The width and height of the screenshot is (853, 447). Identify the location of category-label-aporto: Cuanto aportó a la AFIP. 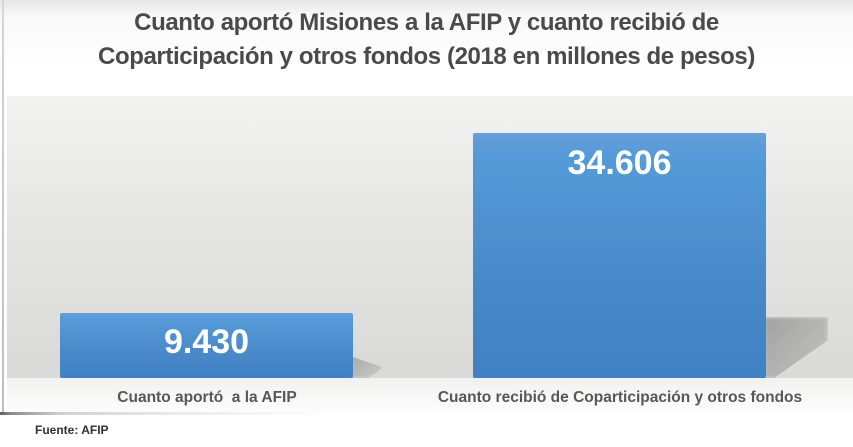
(207, 397).